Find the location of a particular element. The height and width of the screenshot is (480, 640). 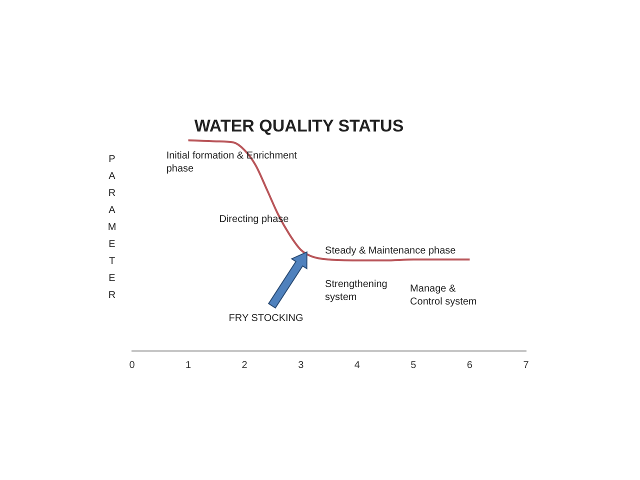

annotation: Steady & Maintenance phase is located at coordinates (390, 250).